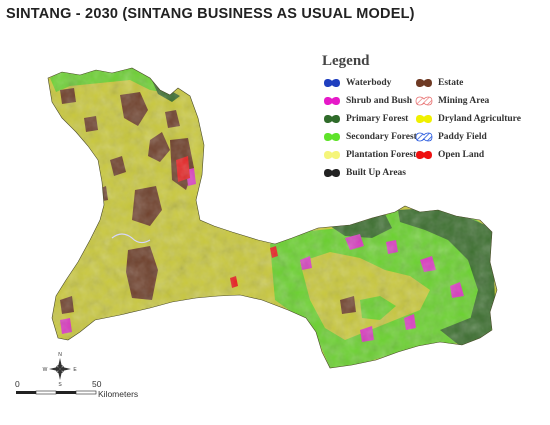 This screenshot has height=425, width=550. I want to click on scale-unit-label: Kilometers, so click(118, 394).